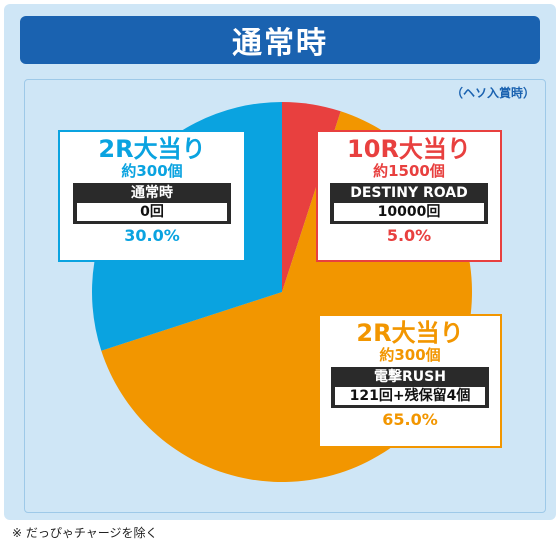  What do you see at coordinates (409, 193) in the screenshot?
I see `label-state: DESTINY ROAD` at bounding box center [409, 193].